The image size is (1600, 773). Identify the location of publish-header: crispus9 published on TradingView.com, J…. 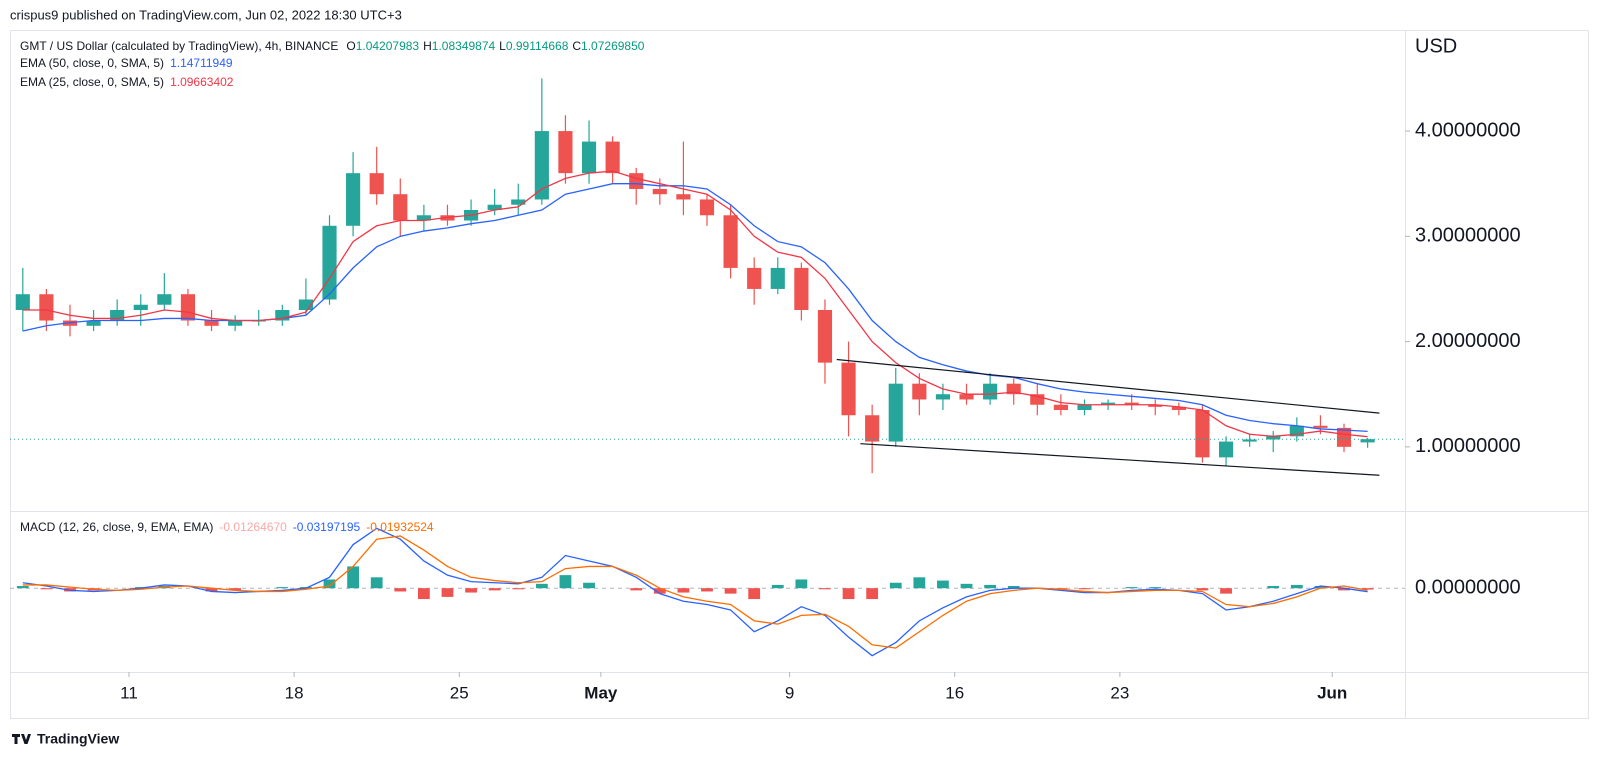
(206, 14).